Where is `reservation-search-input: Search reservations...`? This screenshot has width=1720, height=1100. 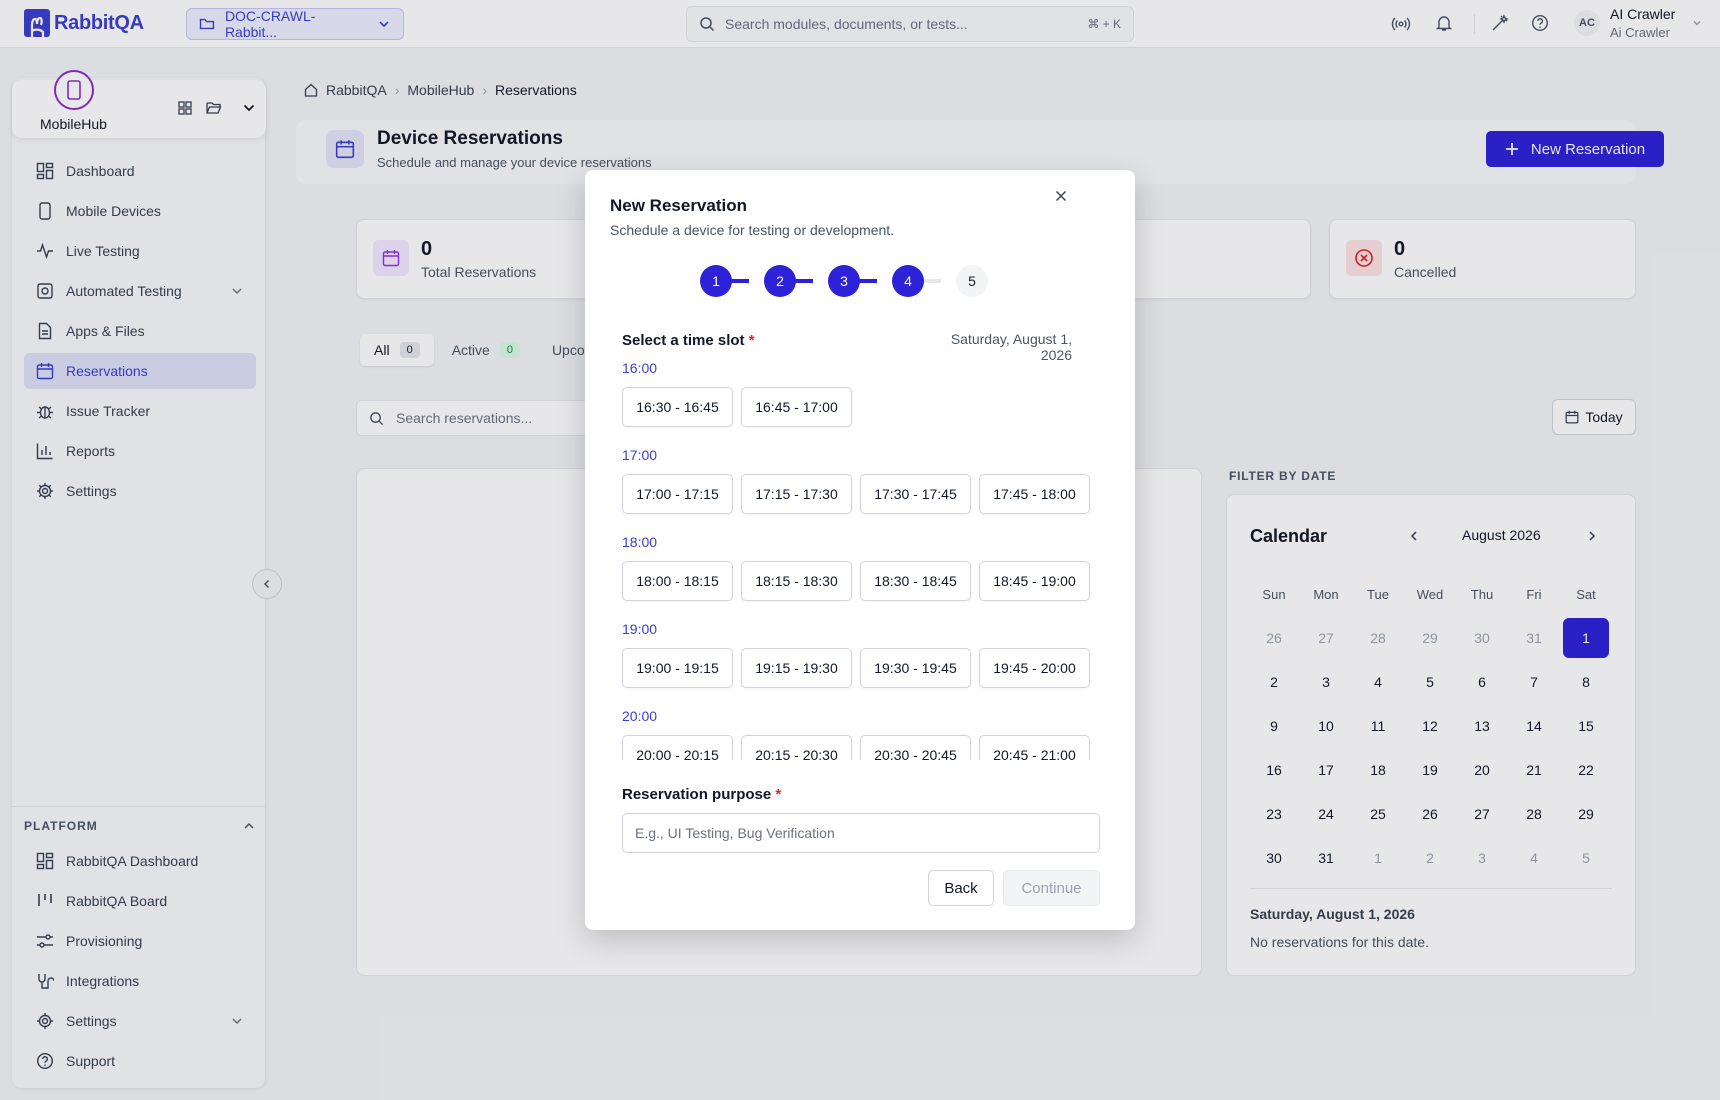 reservation-search-input: Search reservations... is located at coordinates (476, 418).